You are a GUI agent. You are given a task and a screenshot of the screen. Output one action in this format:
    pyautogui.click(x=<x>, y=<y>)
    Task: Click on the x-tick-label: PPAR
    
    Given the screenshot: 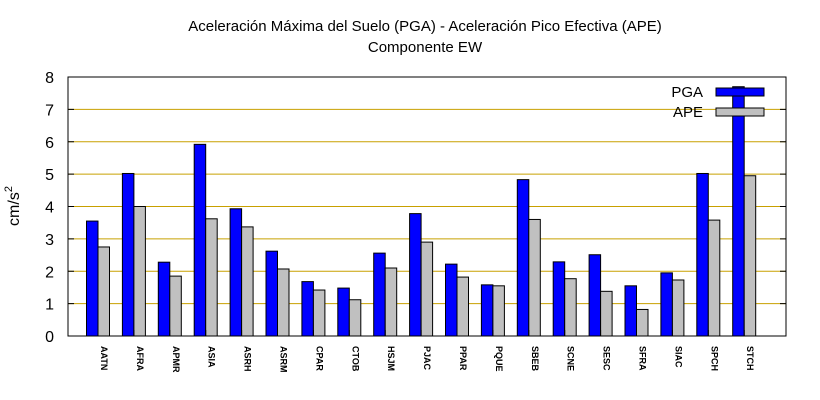 What is the action you would take?
    pyautogui.click(x=463, y=358)
    